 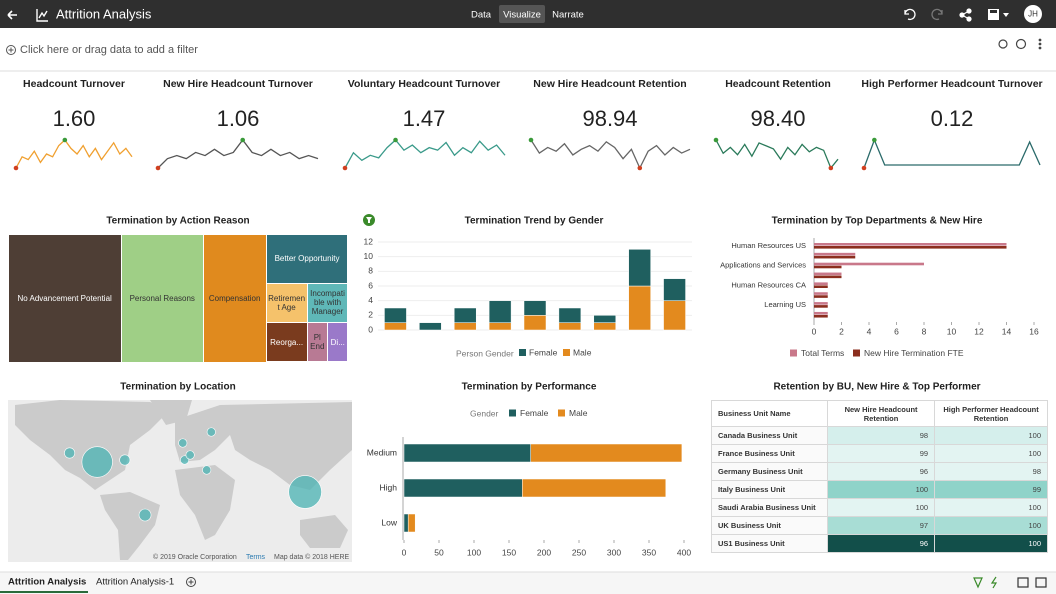 What do you see at coordinates (965, 15) in the screenshot?
I see `share-button` at bounding box center [965, 15].